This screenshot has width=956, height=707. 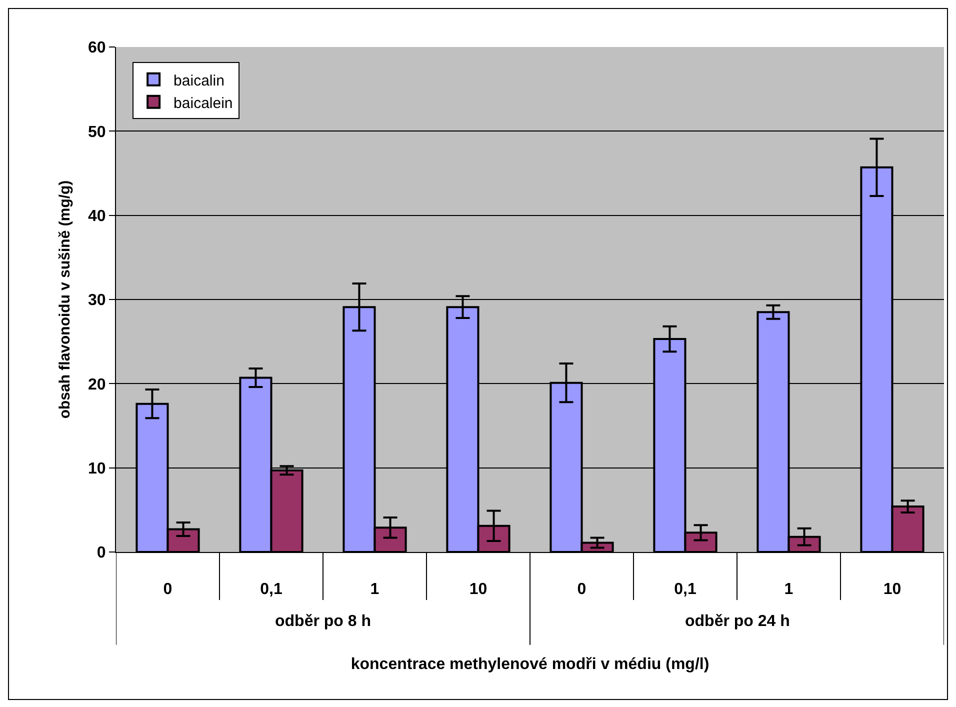 I want to click on y-tick-label: 30, so click(x=97, y=301).